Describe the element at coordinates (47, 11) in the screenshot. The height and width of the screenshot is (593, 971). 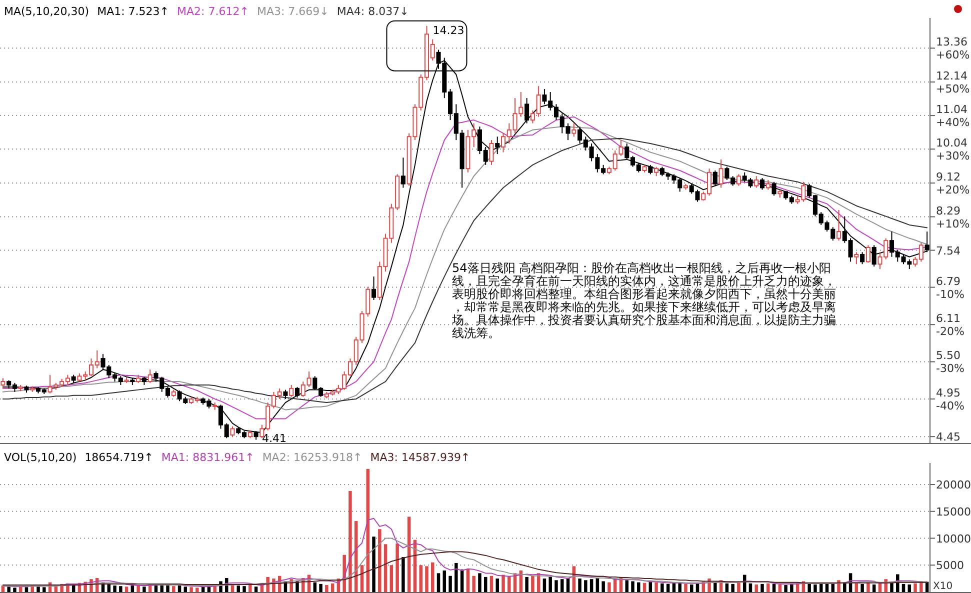
I see `legend-title: MA(5,10,20,30)` at that location.